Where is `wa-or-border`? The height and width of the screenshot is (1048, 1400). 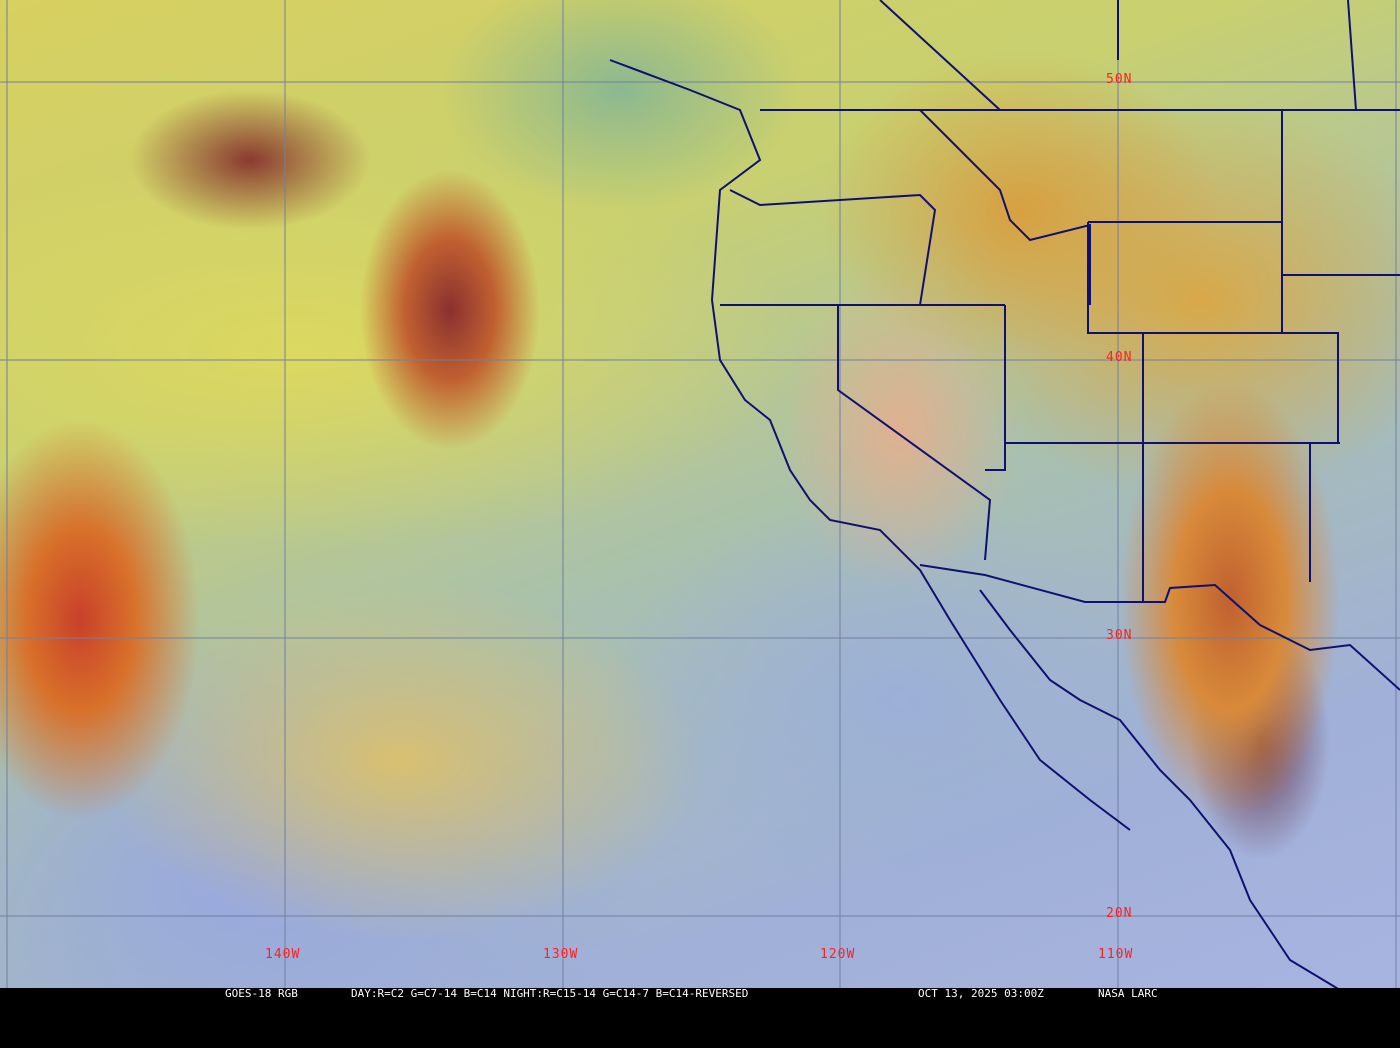
wa-or-border is located at coordinates (833, 247).